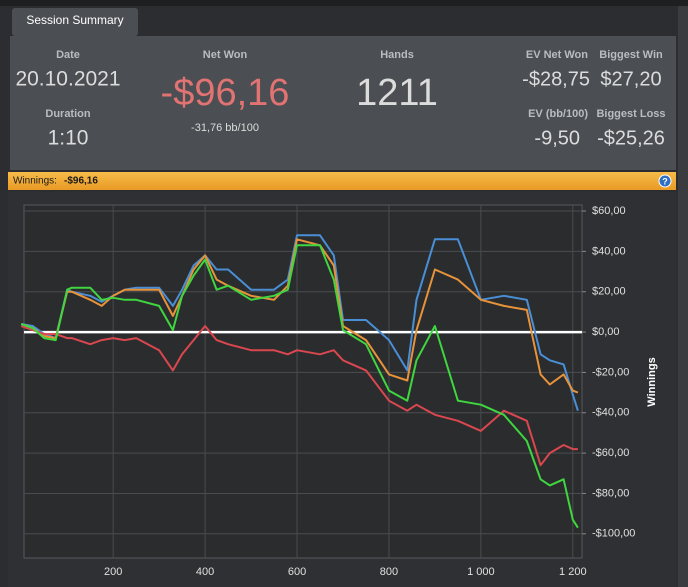 The image size is (688, 587). Describe the element at coordinates (68, 114) in the screenshot. I see `stat-label: Duration` at that location.